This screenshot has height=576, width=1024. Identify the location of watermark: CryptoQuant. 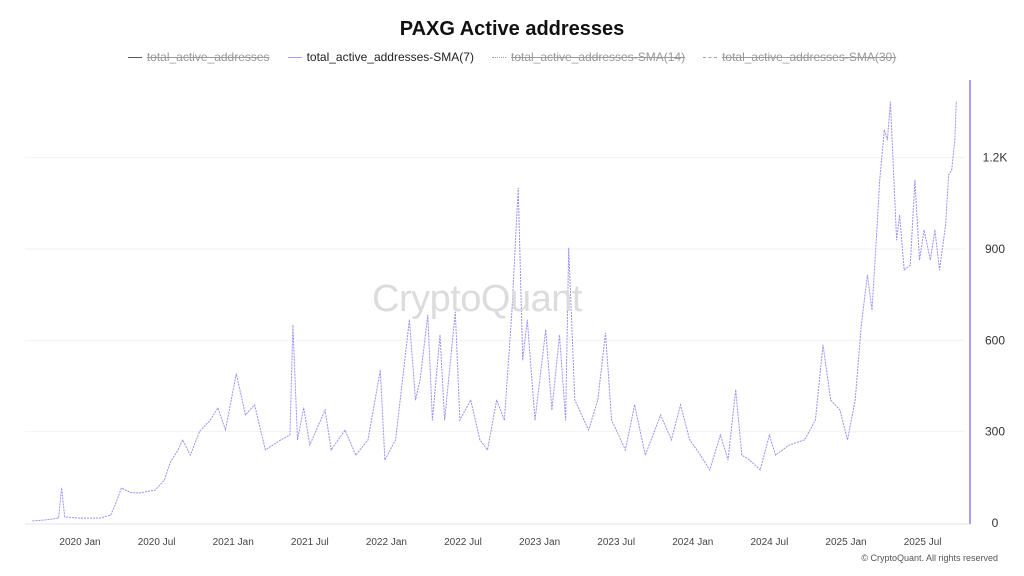
(477, 299).